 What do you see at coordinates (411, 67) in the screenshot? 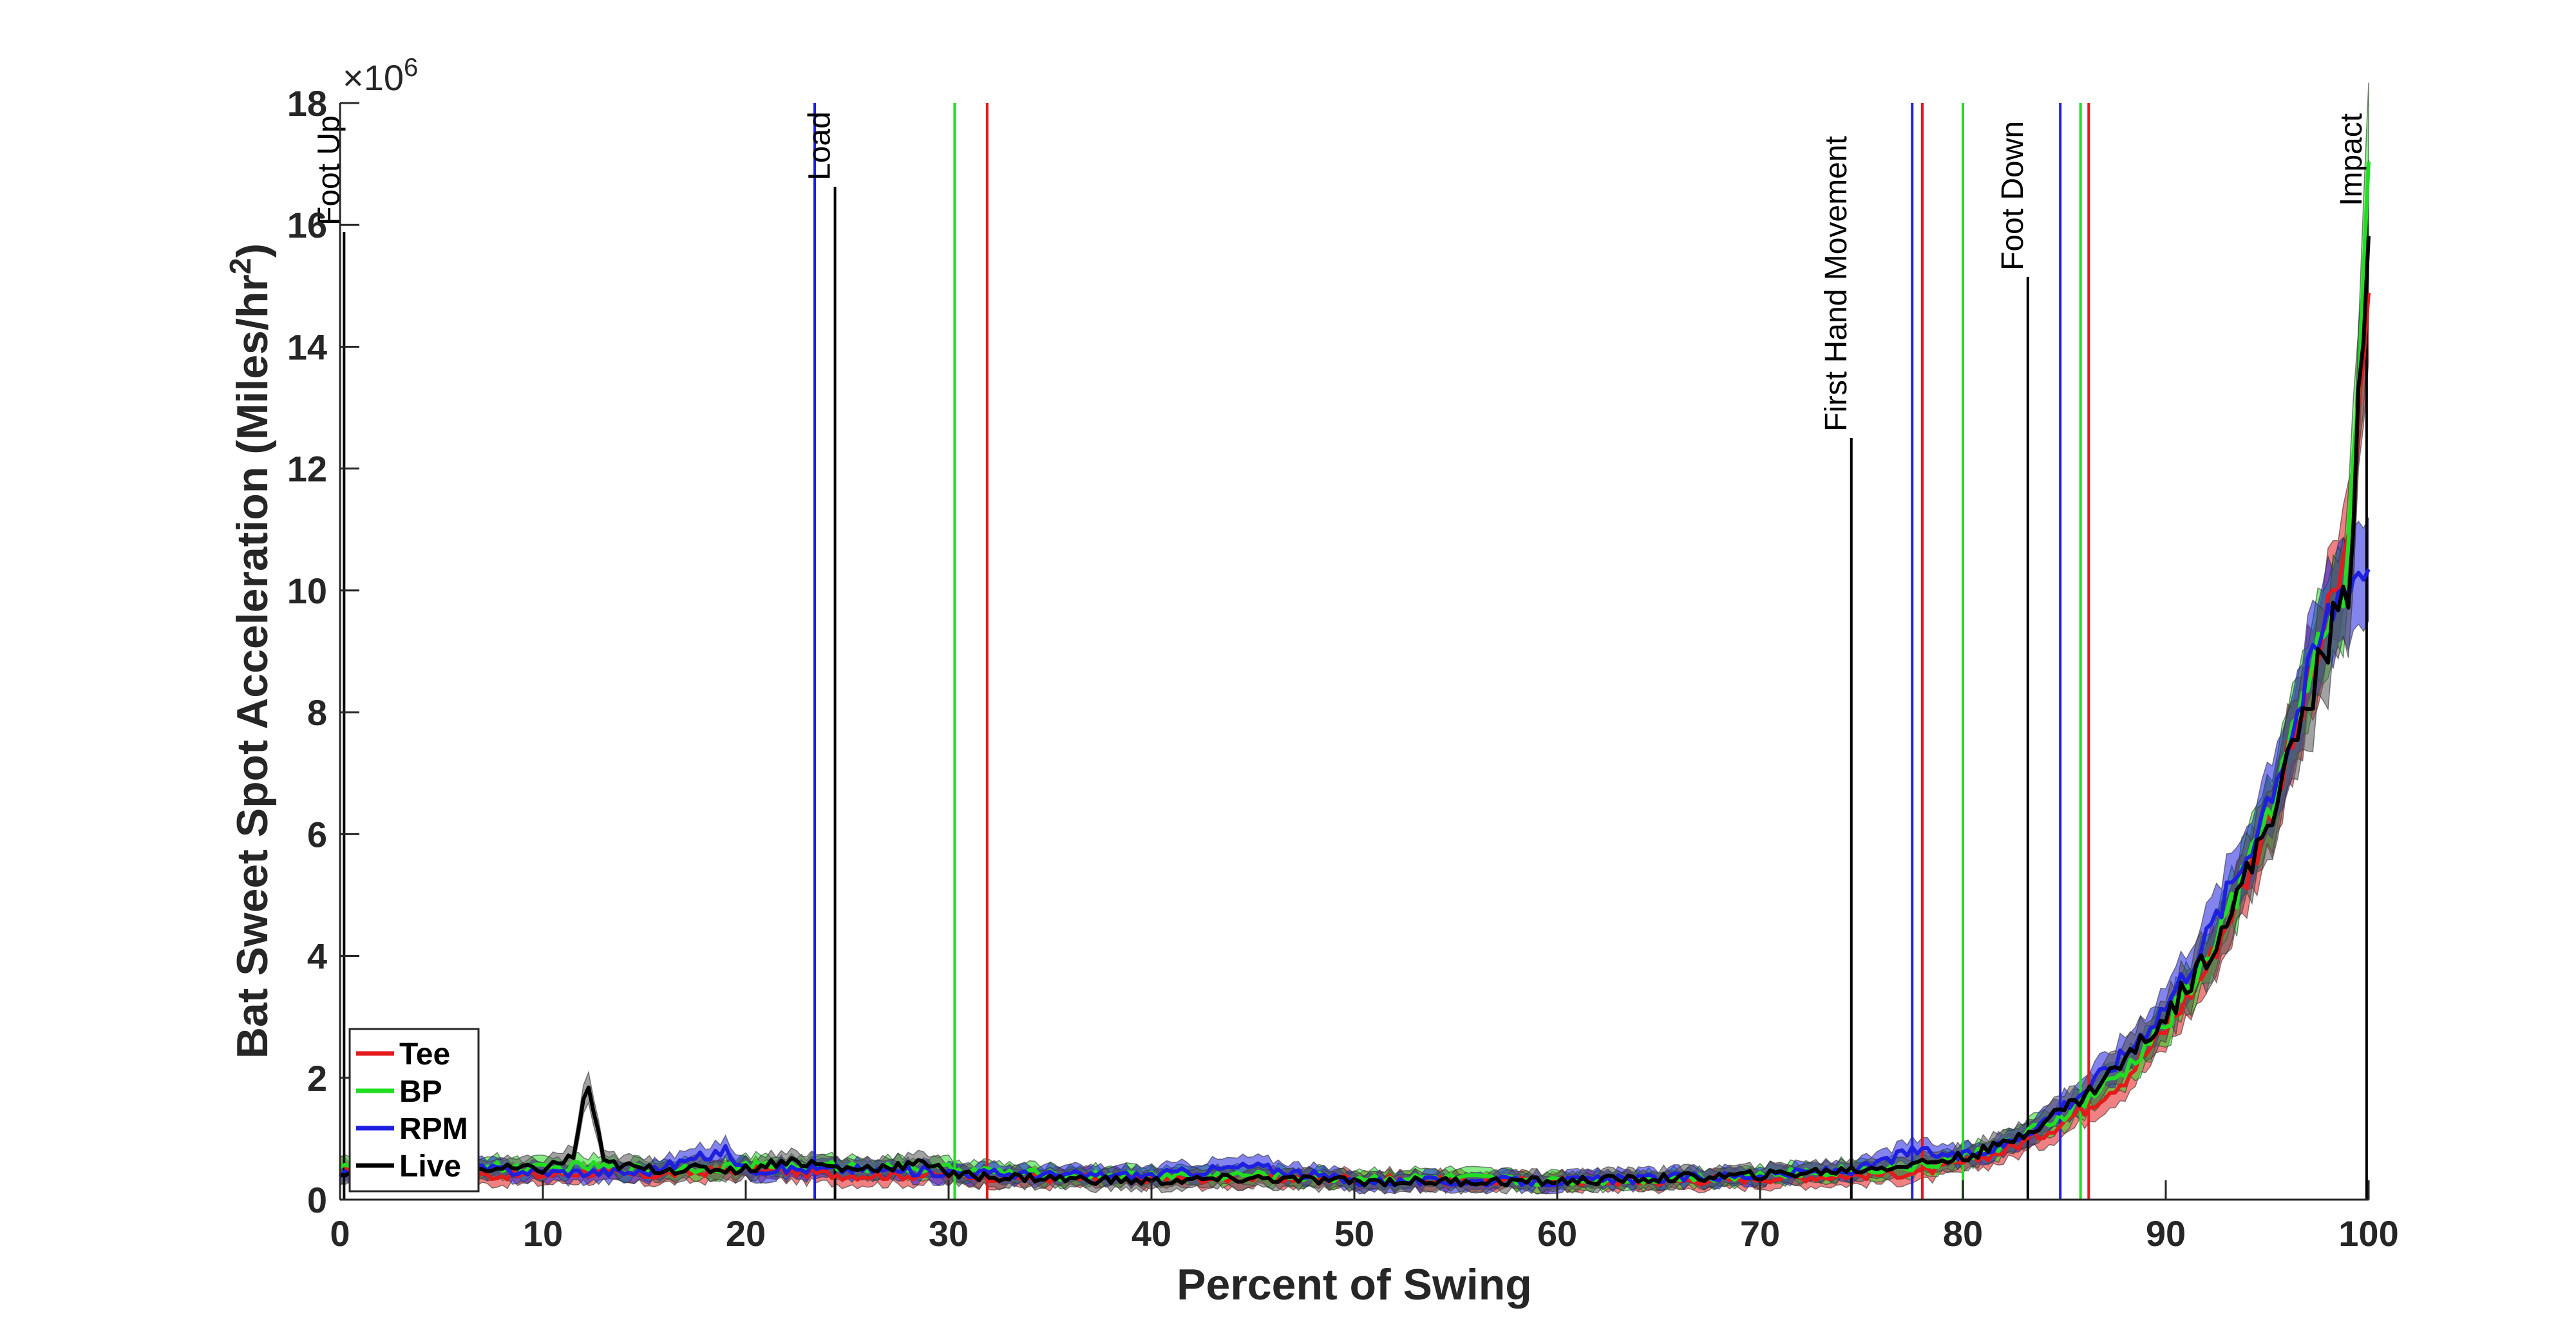
I see `y-multiplier-exp: 6` at bounding box center [411, 67].